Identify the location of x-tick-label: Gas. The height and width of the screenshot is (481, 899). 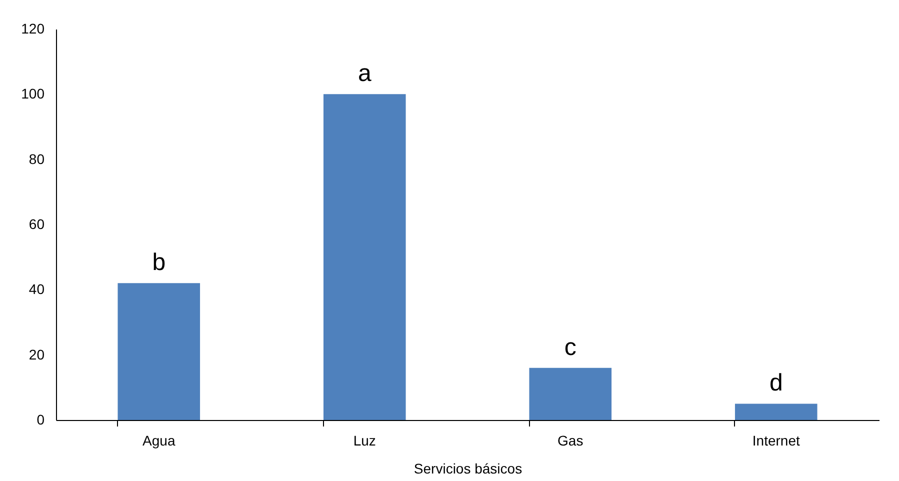
(571, 440).